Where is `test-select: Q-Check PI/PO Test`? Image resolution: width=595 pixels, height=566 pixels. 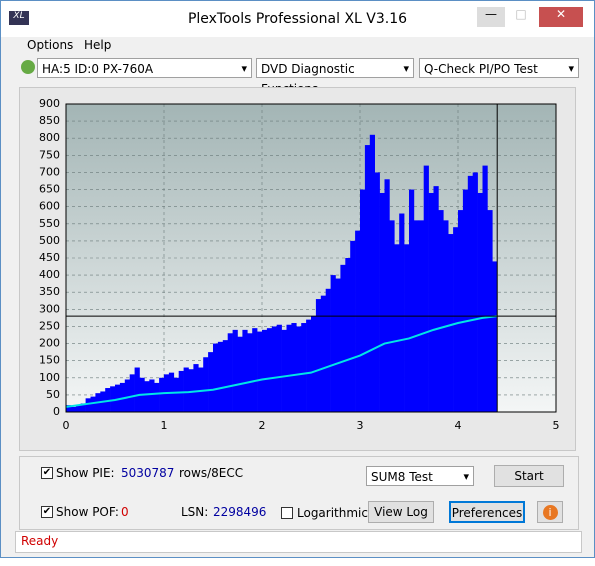 test-select: Q-Check PI/PO Test is located at coordinates (499, 68).